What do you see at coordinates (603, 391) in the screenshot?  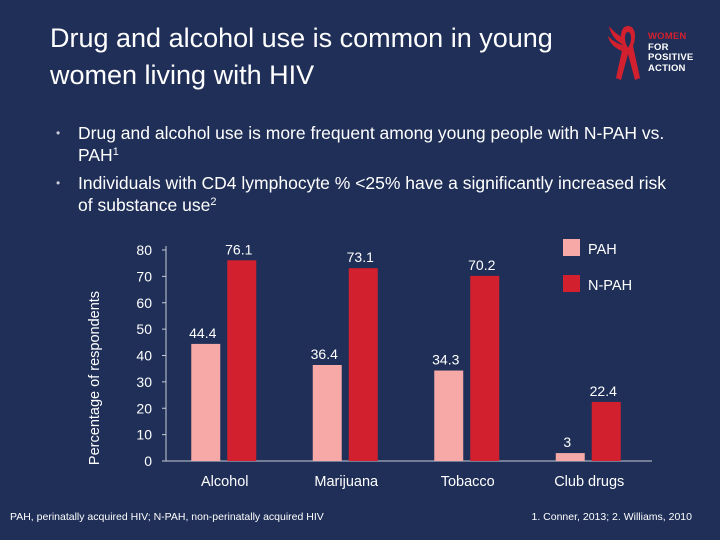 I see `data-label: 22.4` at bounding box center [603, 391].